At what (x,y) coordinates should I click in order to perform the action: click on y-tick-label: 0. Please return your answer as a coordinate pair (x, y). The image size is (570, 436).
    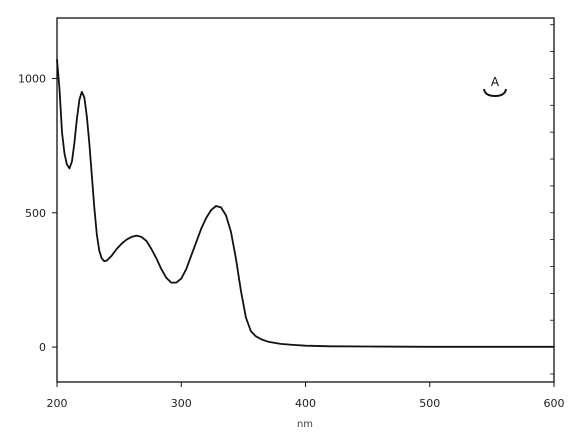
    Looking at the image, I should click on (42, 347).